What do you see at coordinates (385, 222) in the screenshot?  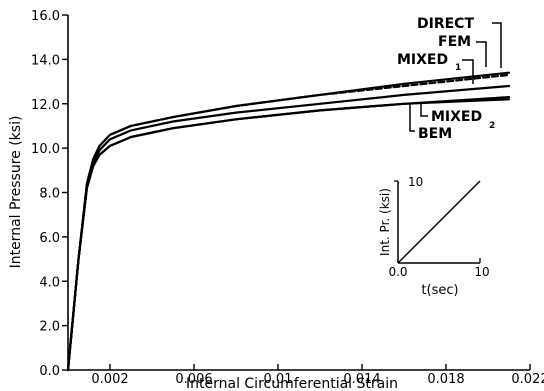 I see `inset-y-axis-label: Int. Pr. (ksi)` at bounding box center [385, 222].